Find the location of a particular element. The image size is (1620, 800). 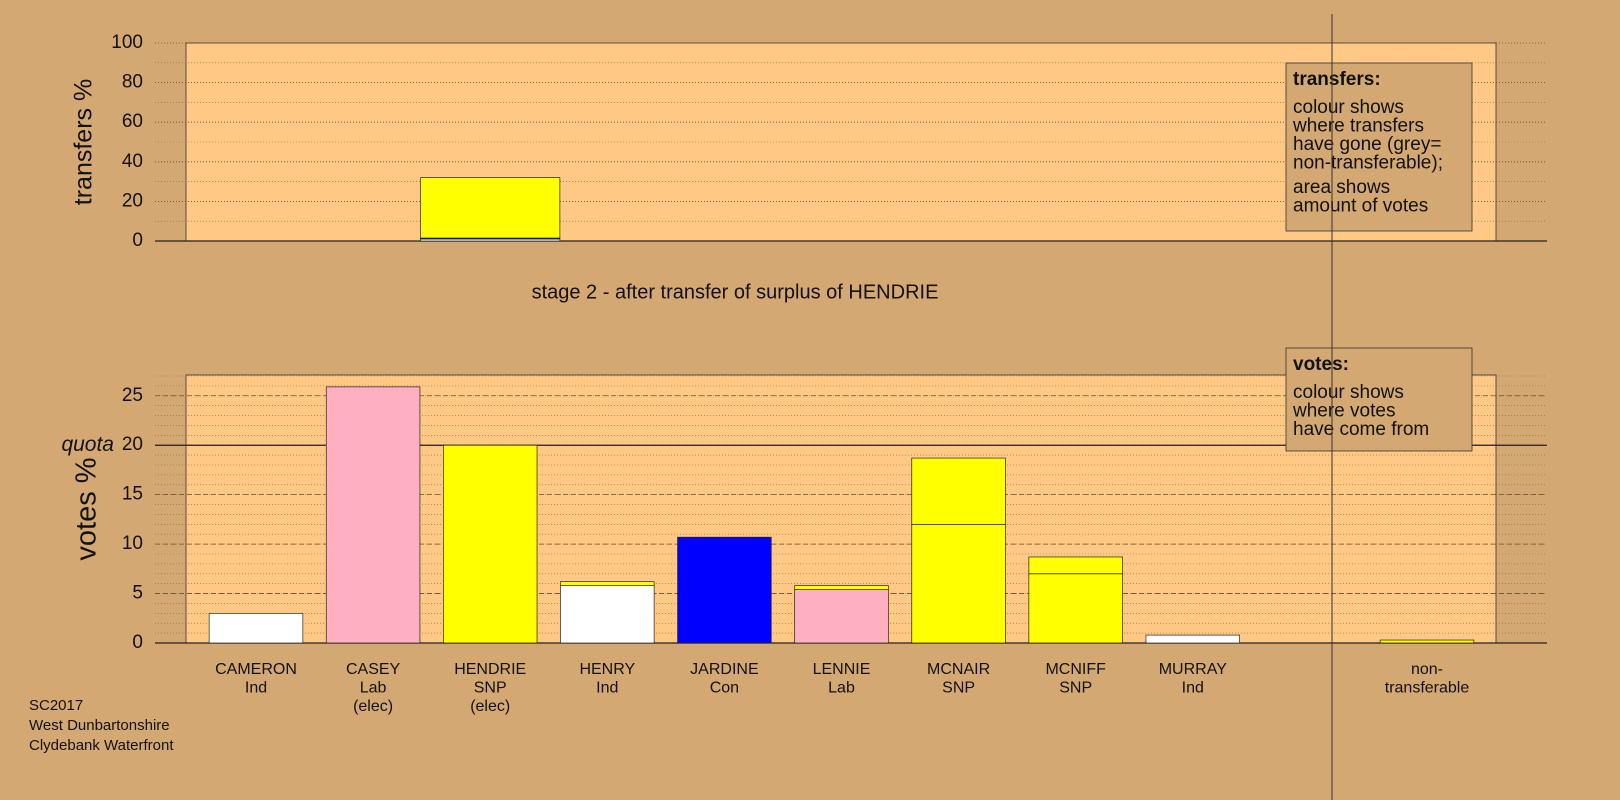

x-tick-label: JARDINE is located at coordinates (724, 669).